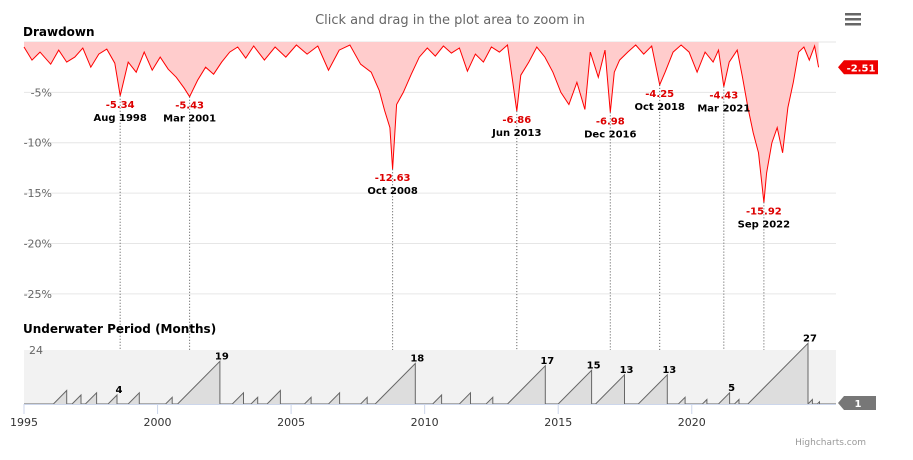  What do you see at coordinates (158, 422) in the screenshot?
I see `x-tick-label: 2000` at bounding box center [158, 422].